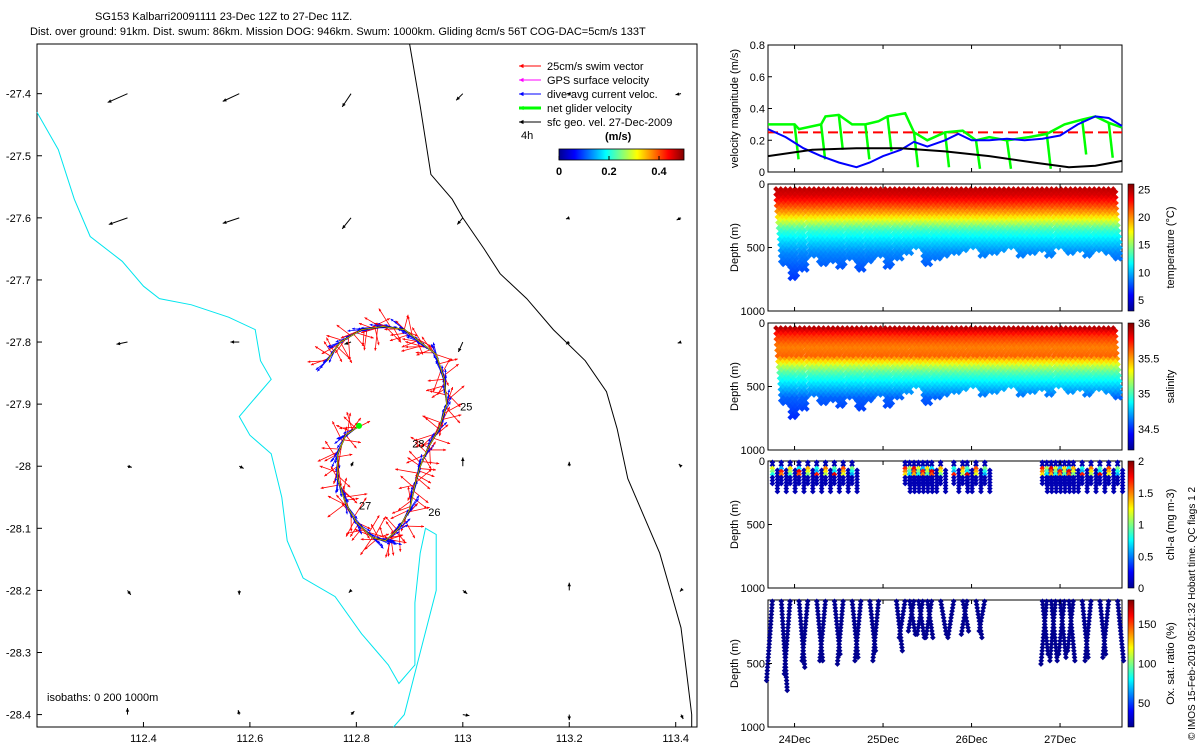 The image size is (1200, 750). I want to click on map-ytick-label: -27.7, so click(18, 281).